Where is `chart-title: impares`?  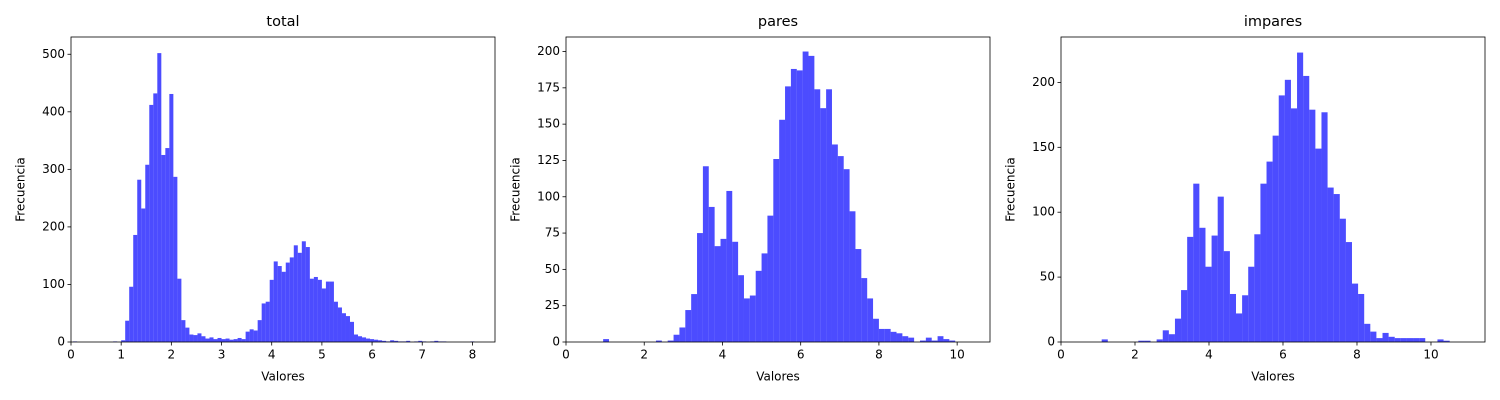
chart-title: impares is located at coordinates (1273, 22).